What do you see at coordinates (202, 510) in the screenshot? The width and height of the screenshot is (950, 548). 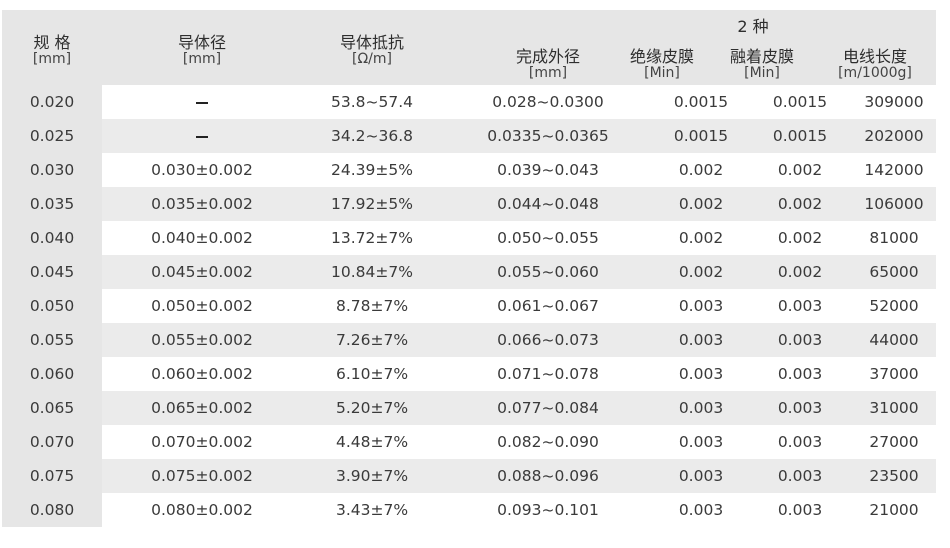 I see `cell-conductor-diameter: 0.080±0.002` at bounding box center [202, 510].